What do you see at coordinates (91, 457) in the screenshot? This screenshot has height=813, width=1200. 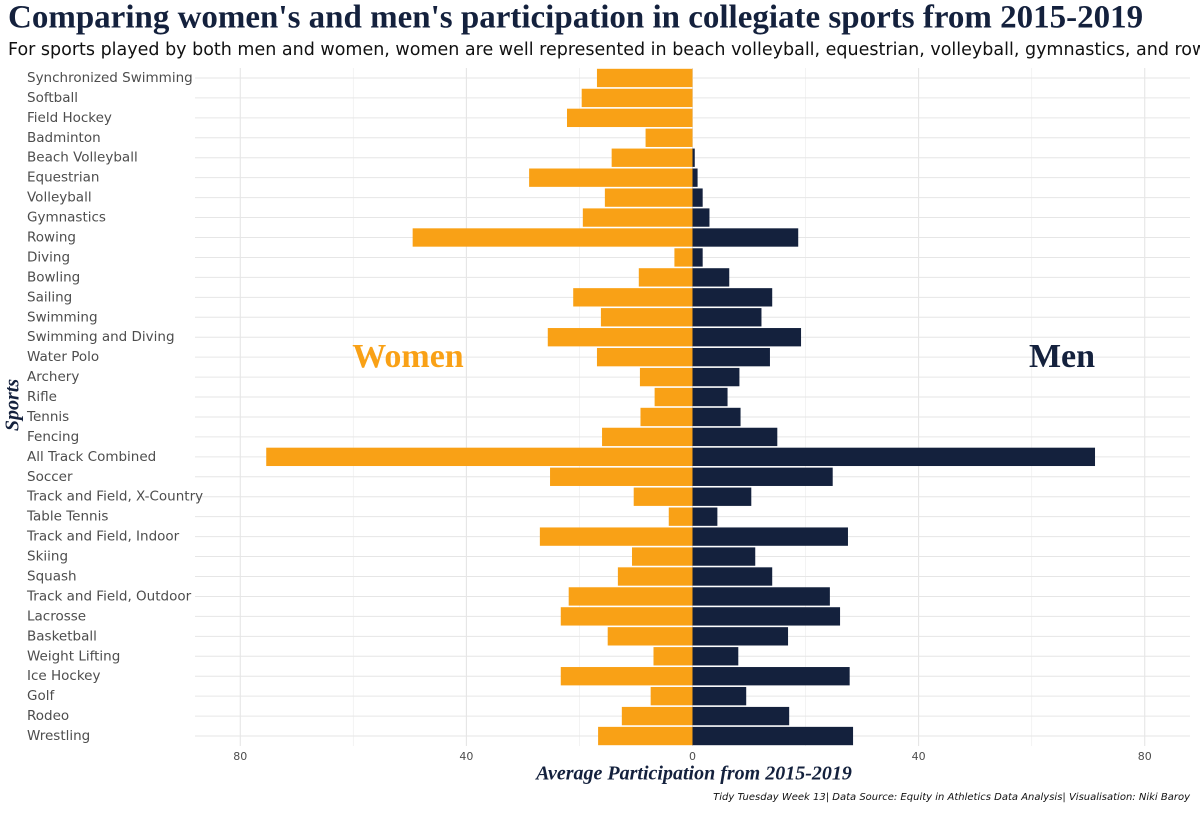 I see `y-tick-label: All Track Combined` at bounding box center [91, 457].